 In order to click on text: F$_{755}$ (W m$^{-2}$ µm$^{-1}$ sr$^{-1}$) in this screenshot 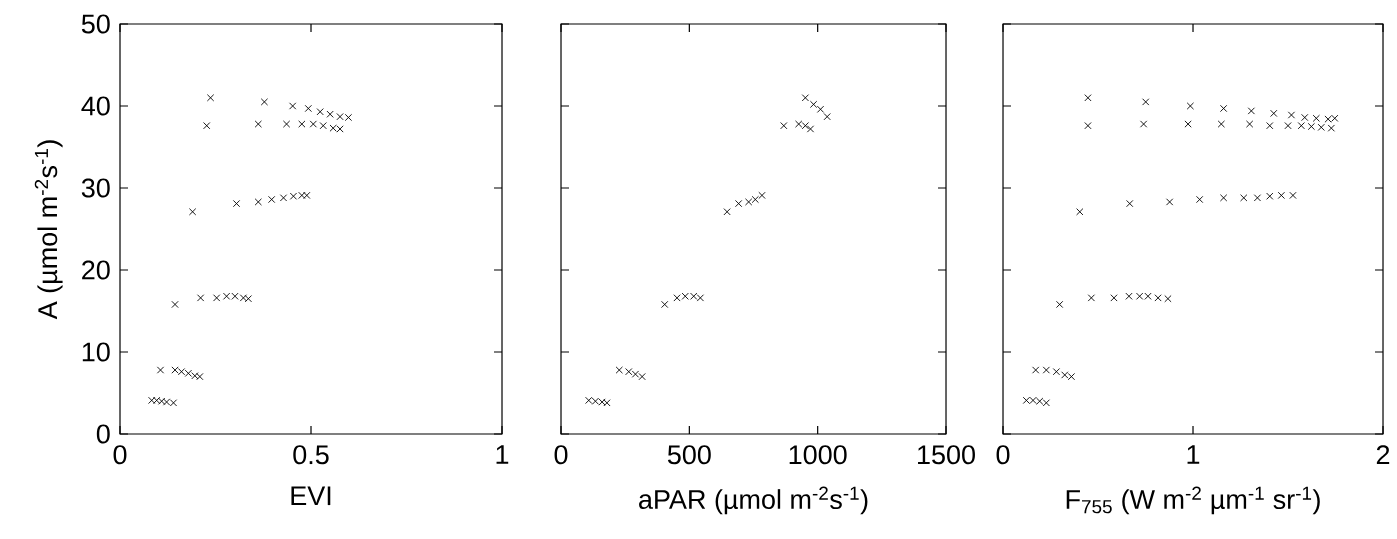, I will do `click(1193, 500)`.